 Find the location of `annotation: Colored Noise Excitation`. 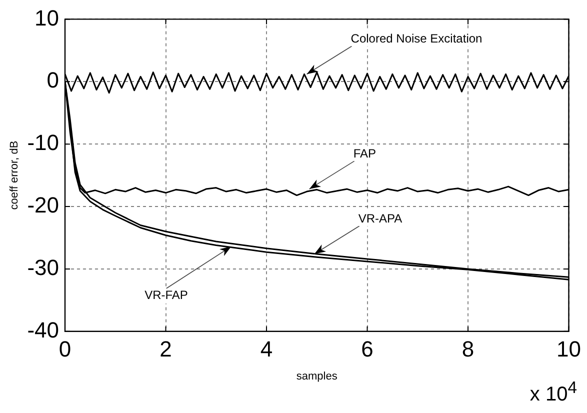

annotation: Colored Noise Excitation is located at coordinates (416, 38).